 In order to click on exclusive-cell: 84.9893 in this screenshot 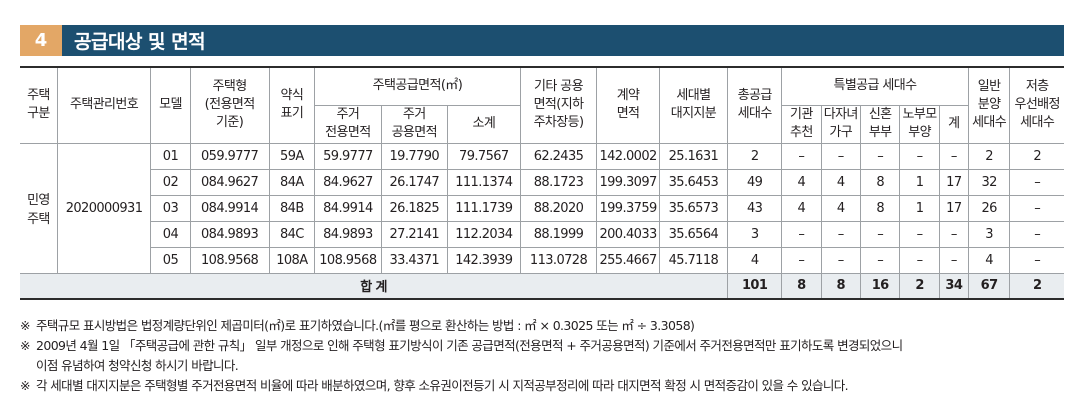, I will do `click(348, 234)`.